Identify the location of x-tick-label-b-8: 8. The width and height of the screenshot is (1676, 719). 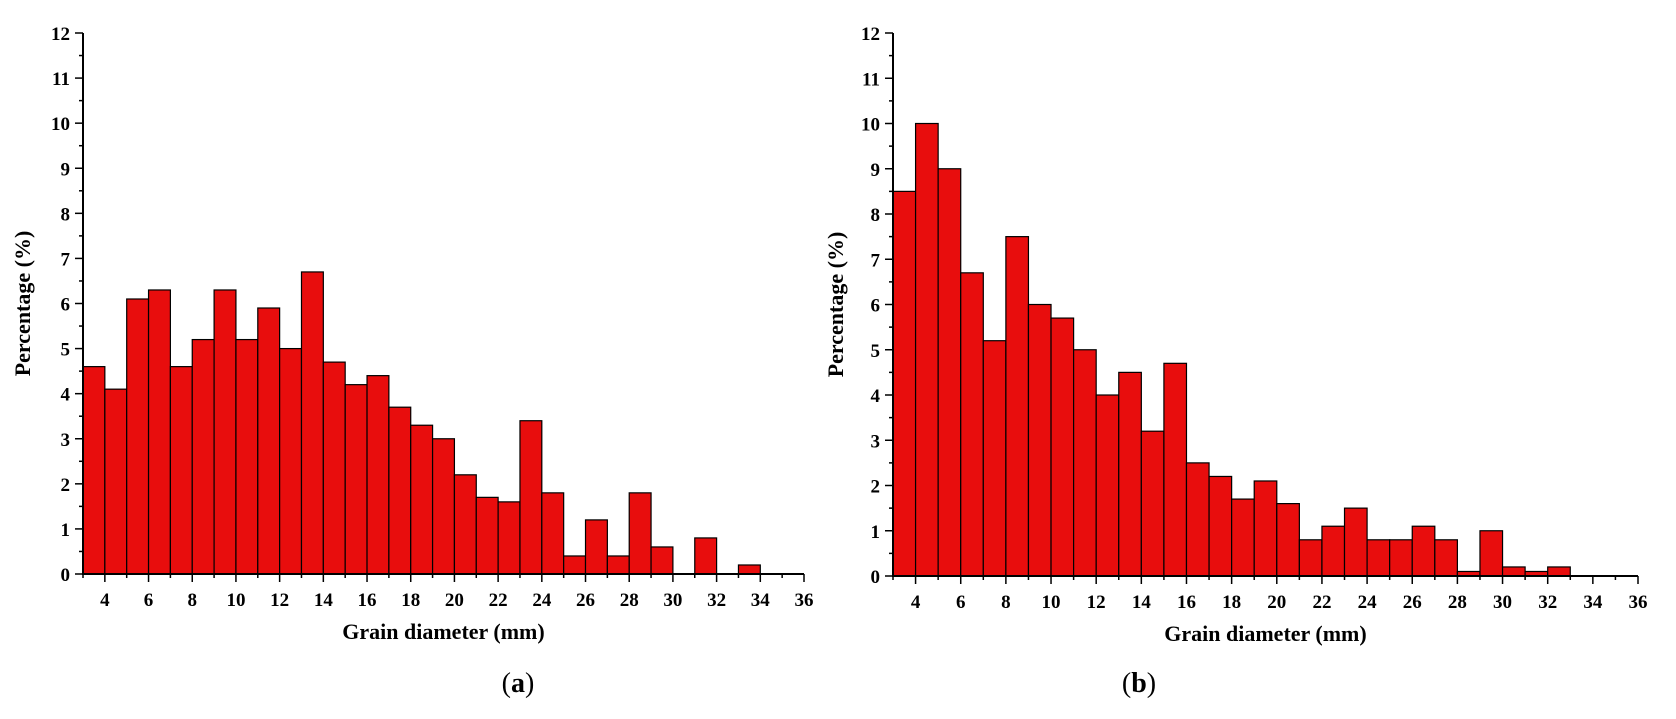
(1006, 602).